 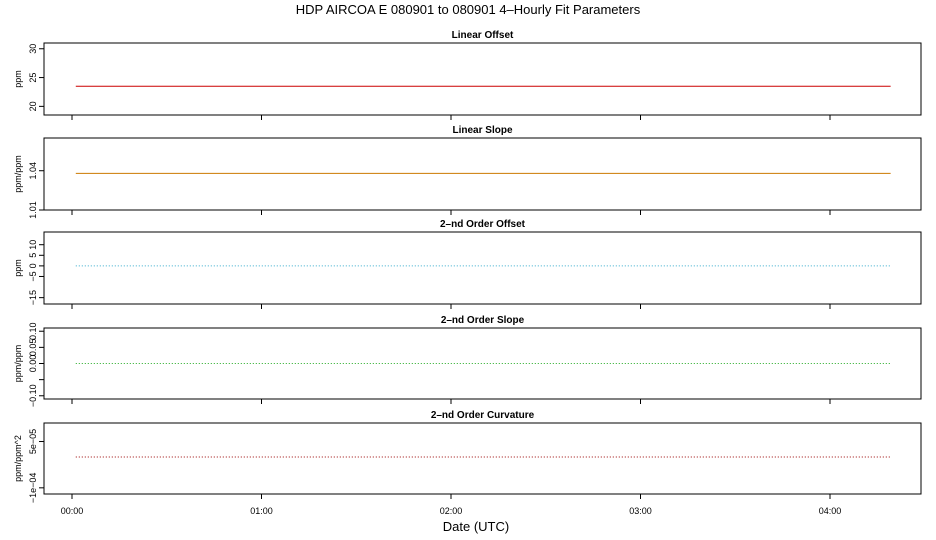 What do you see at coordinates (483, 35) in the screenshot?
I see `panel-title: Linear Offset` at bounding box center [483, 35].